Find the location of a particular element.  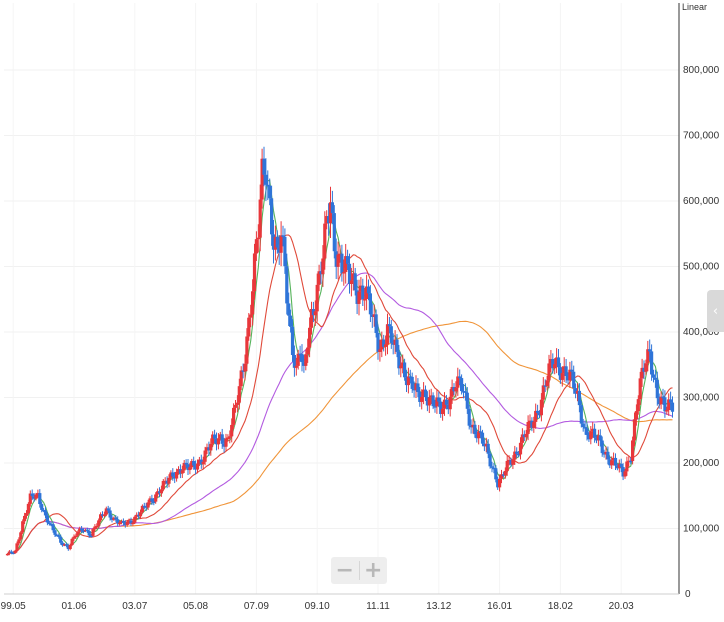

y-scale-label: Linear is located at coordinates (694, 7).